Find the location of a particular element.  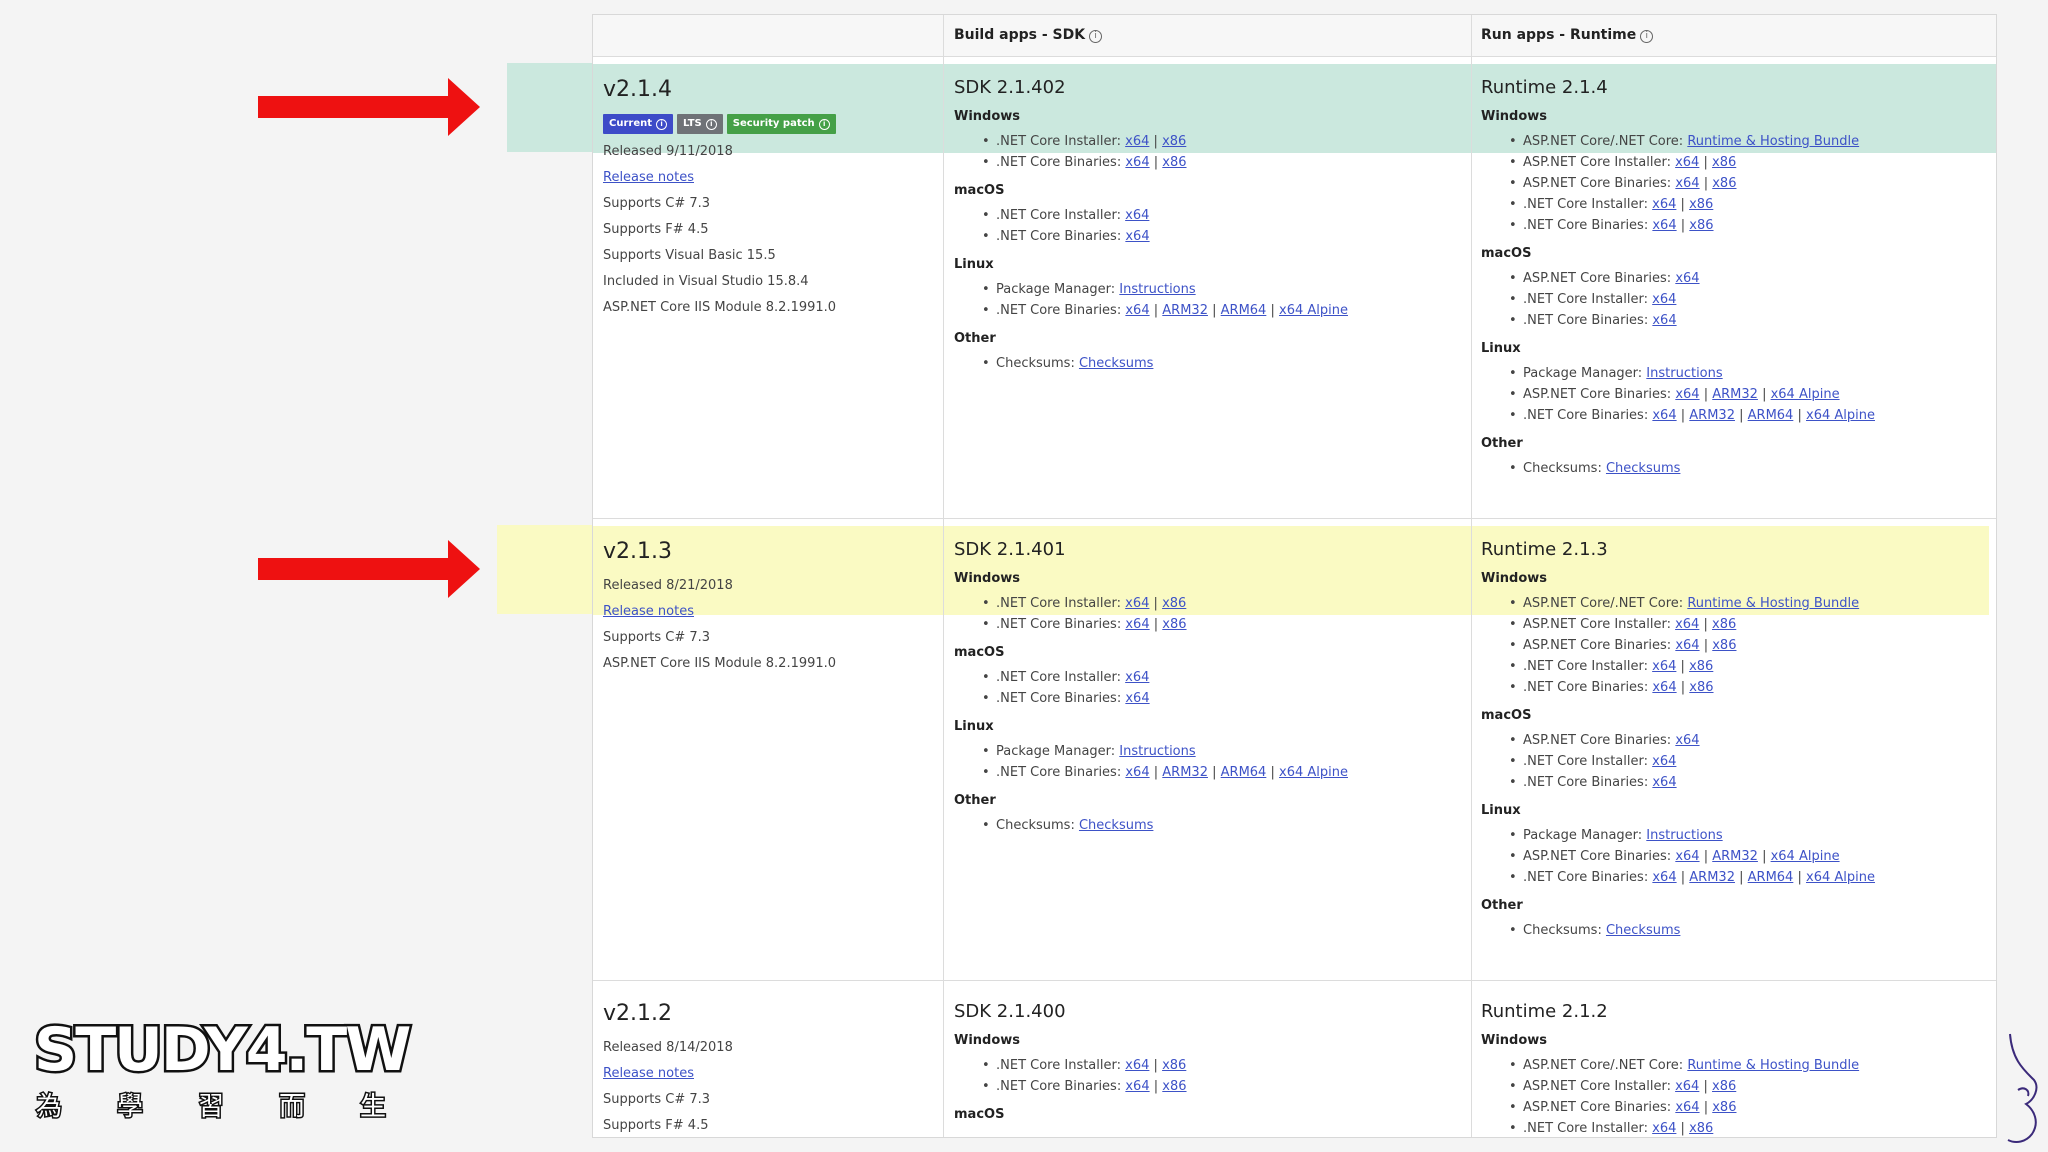

list-item: .NET Core Installer: x64 is located at coordinates (1750, 761).